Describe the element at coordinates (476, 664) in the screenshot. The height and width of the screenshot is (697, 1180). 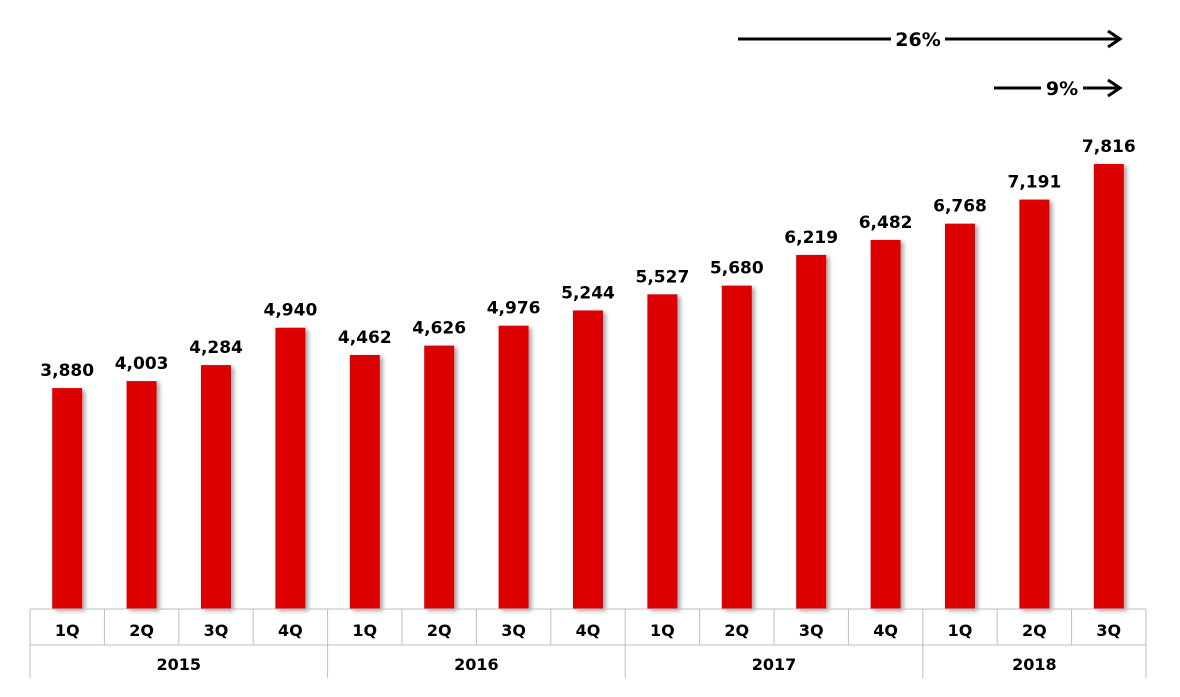
I see `year-label-2016: 2016` at that location.